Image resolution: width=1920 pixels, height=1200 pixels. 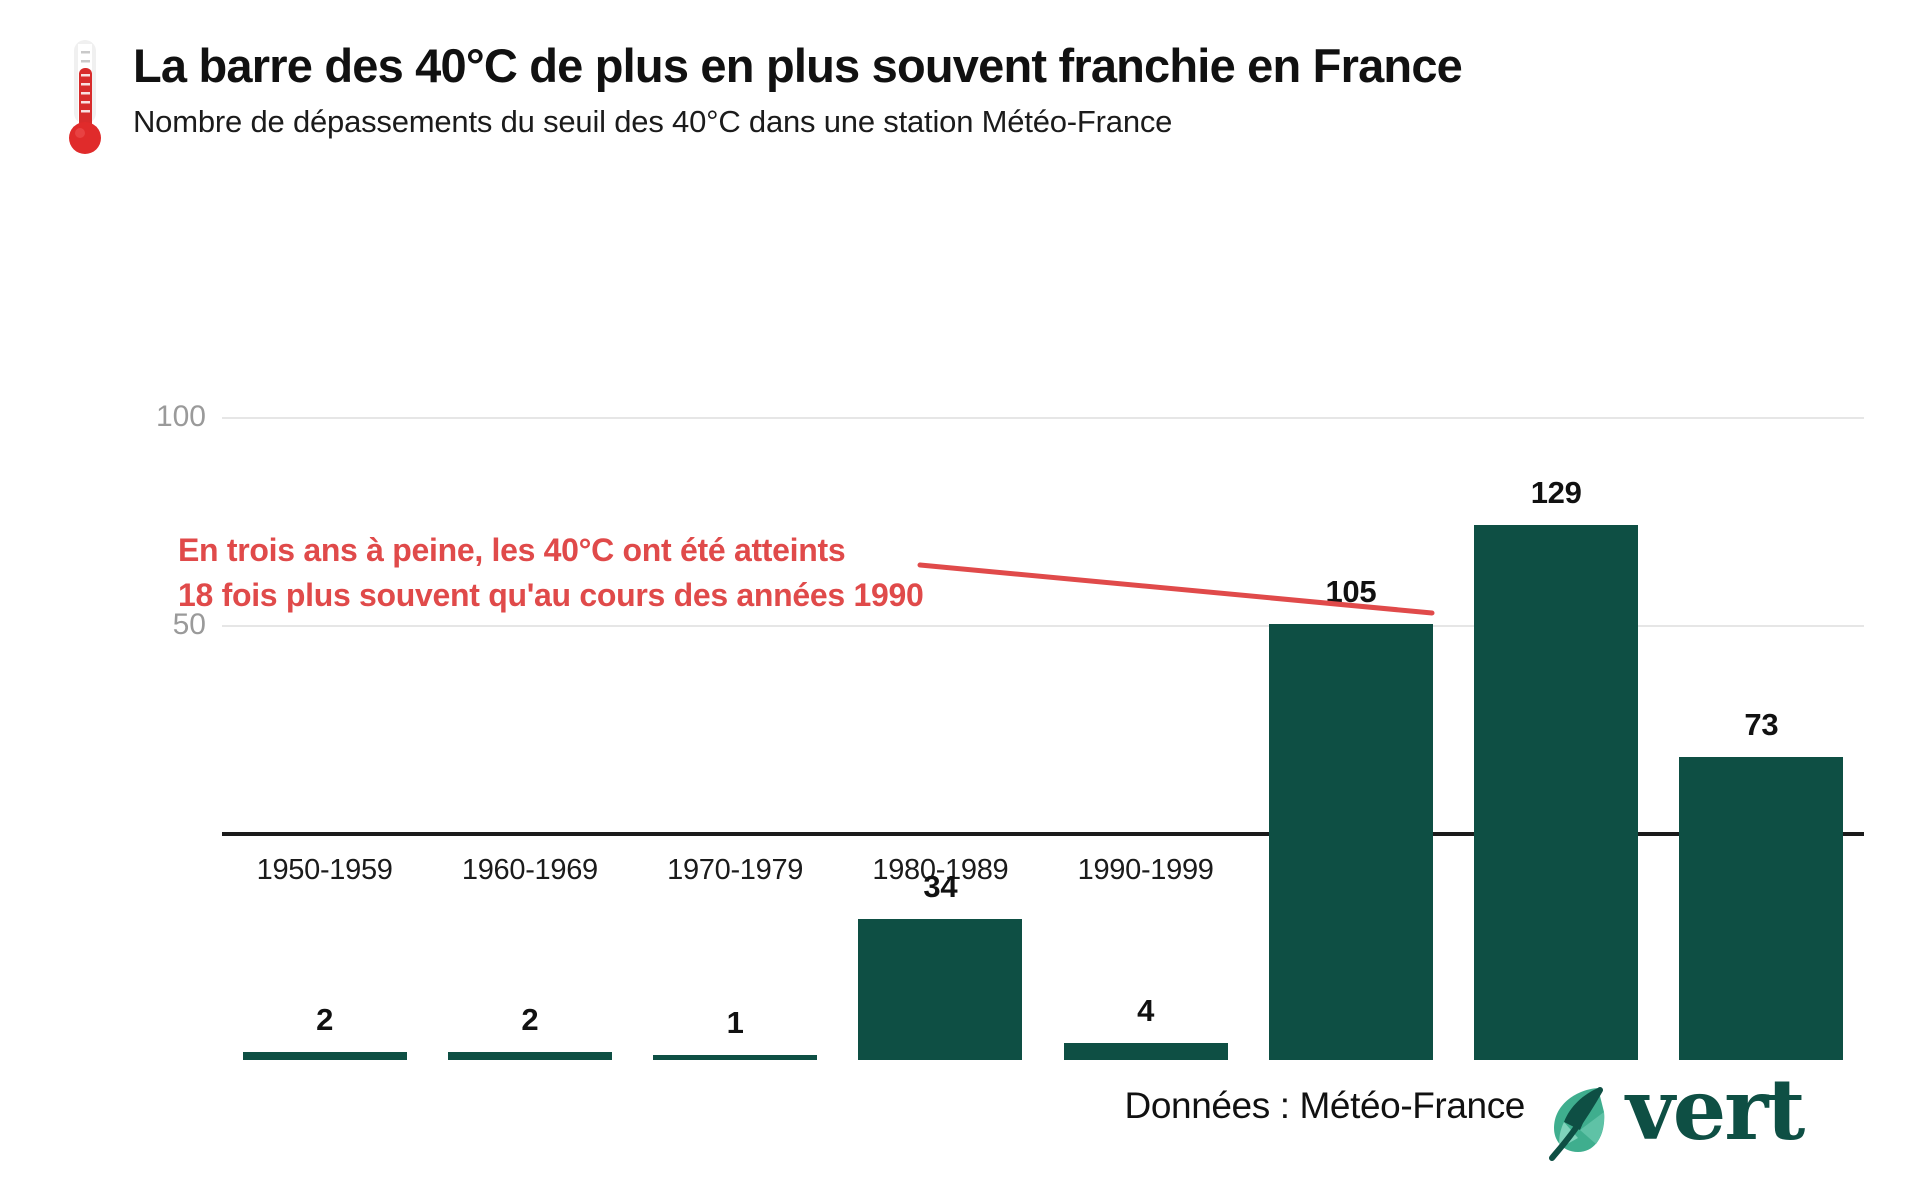 I want to click on bar-2020-2022, so click(x=1761, y=908).